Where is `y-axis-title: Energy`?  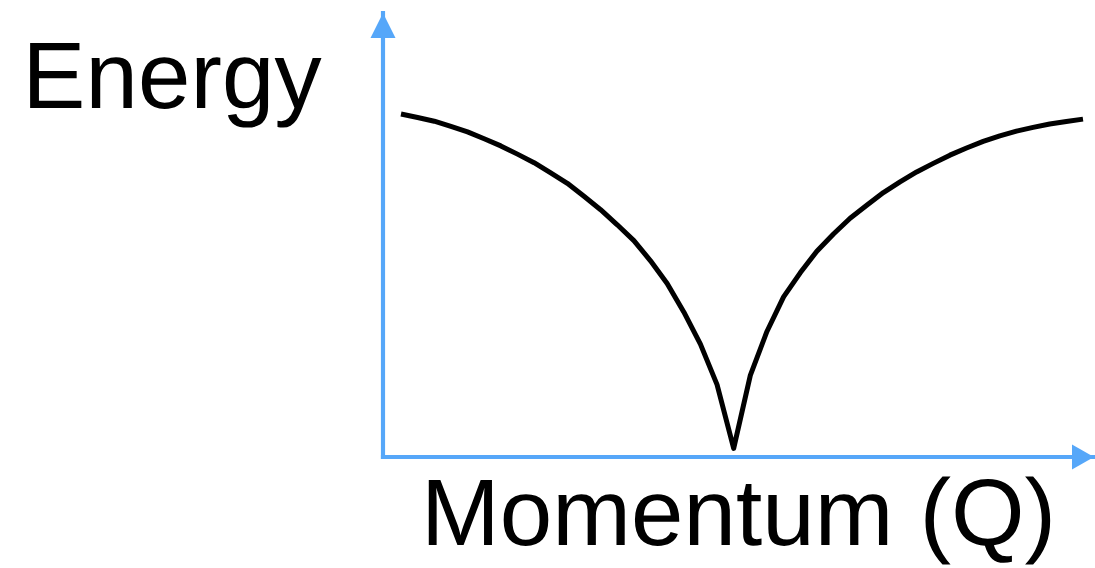
y-axis-title: Energy is located at coordinates (176, 85).